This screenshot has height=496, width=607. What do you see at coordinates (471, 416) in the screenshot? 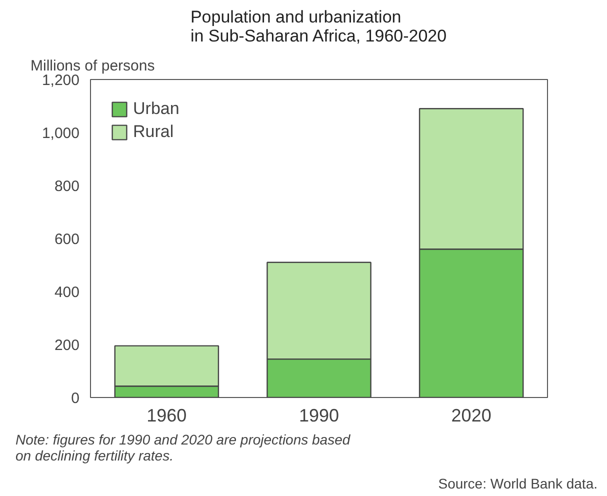
I see `x-tick-label: 2020` at bounding box center [471, 416].